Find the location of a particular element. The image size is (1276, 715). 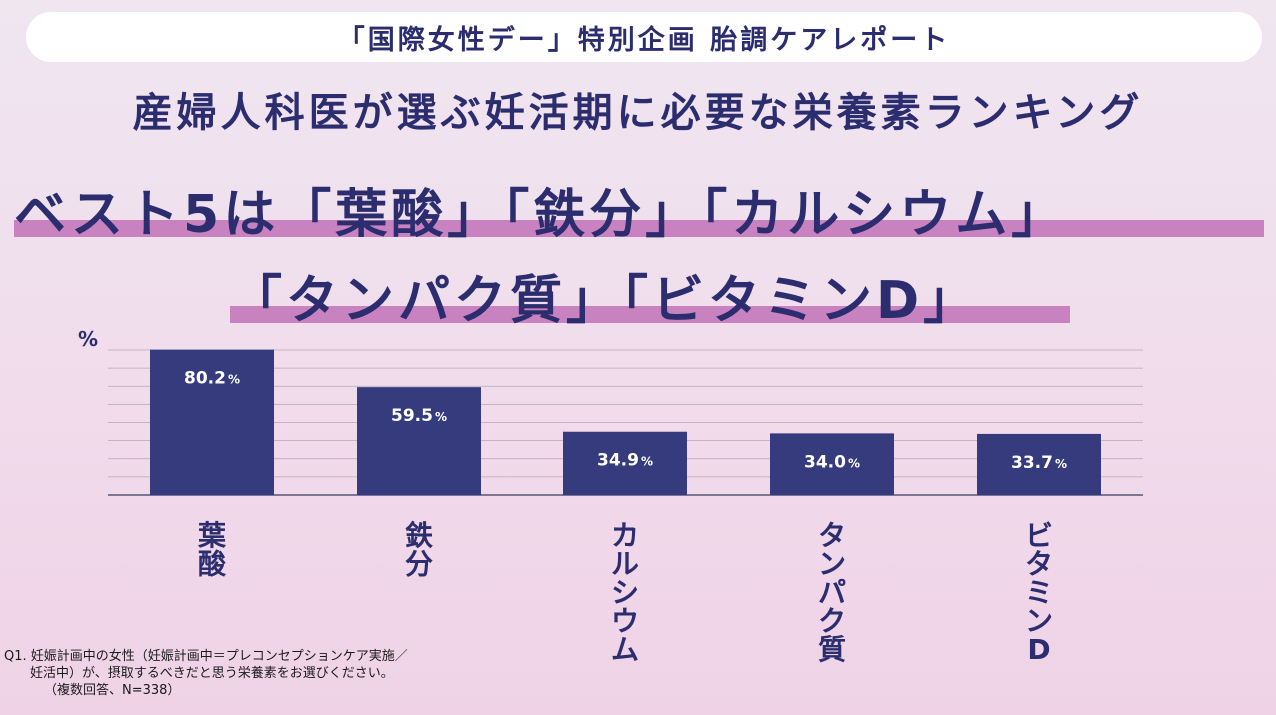

category-label: カルシウム is located at coordinates (625, 592).